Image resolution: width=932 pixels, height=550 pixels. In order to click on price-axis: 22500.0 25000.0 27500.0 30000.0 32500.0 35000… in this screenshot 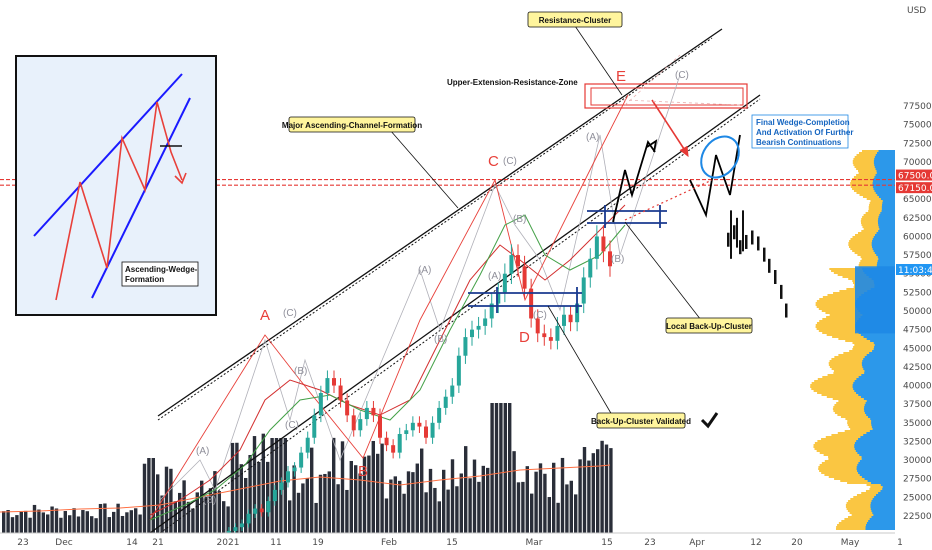, I will do `click(914, 312)`.